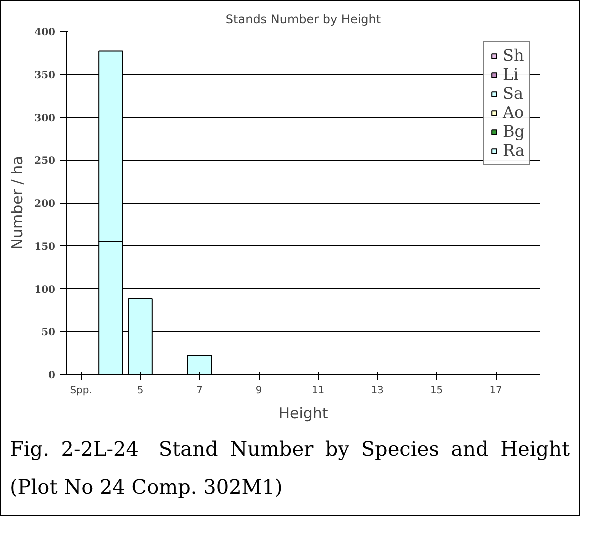 Image resolution: width=605 pixels, height=552 pixels. What do you see at coordinates (304, 19) in the screenshot?
I see `chart-title: Stands Number by Height` at bounding box center [304, 19].